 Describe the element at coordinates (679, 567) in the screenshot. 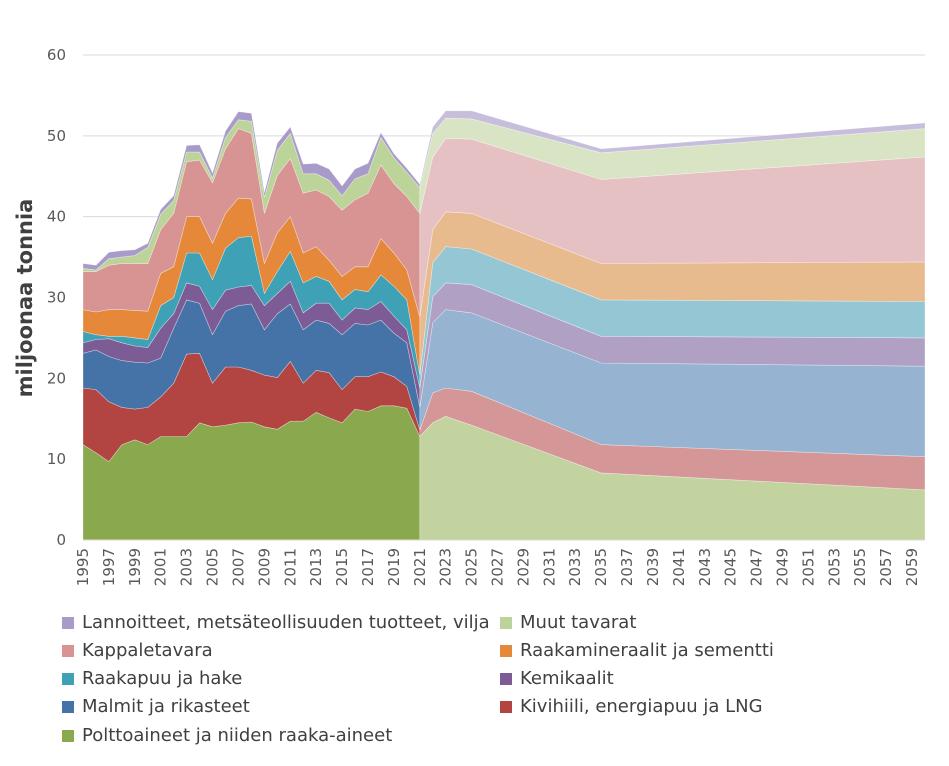

I see `x-tick-label: 2041` at that location.